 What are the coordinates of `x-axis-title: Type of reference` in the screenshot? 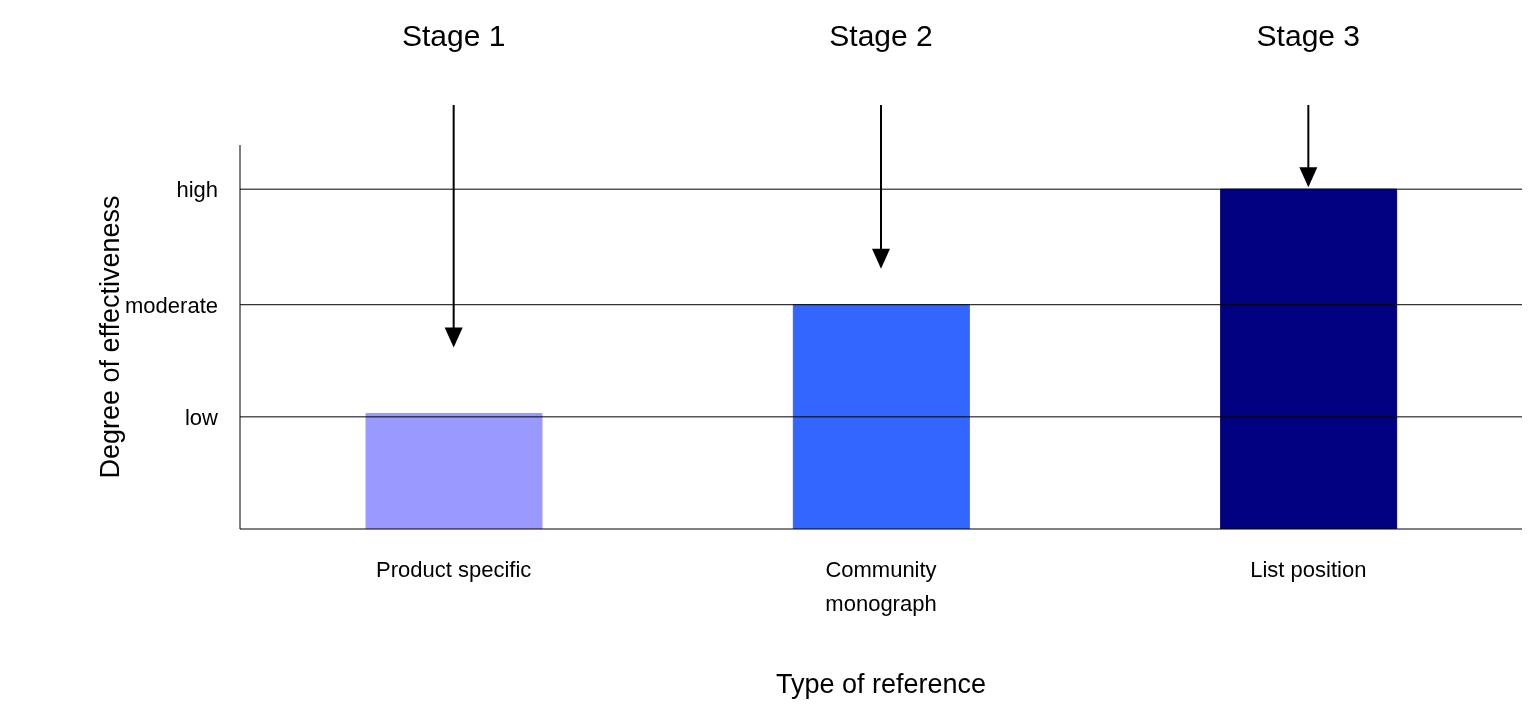 It's located at (881, 684).